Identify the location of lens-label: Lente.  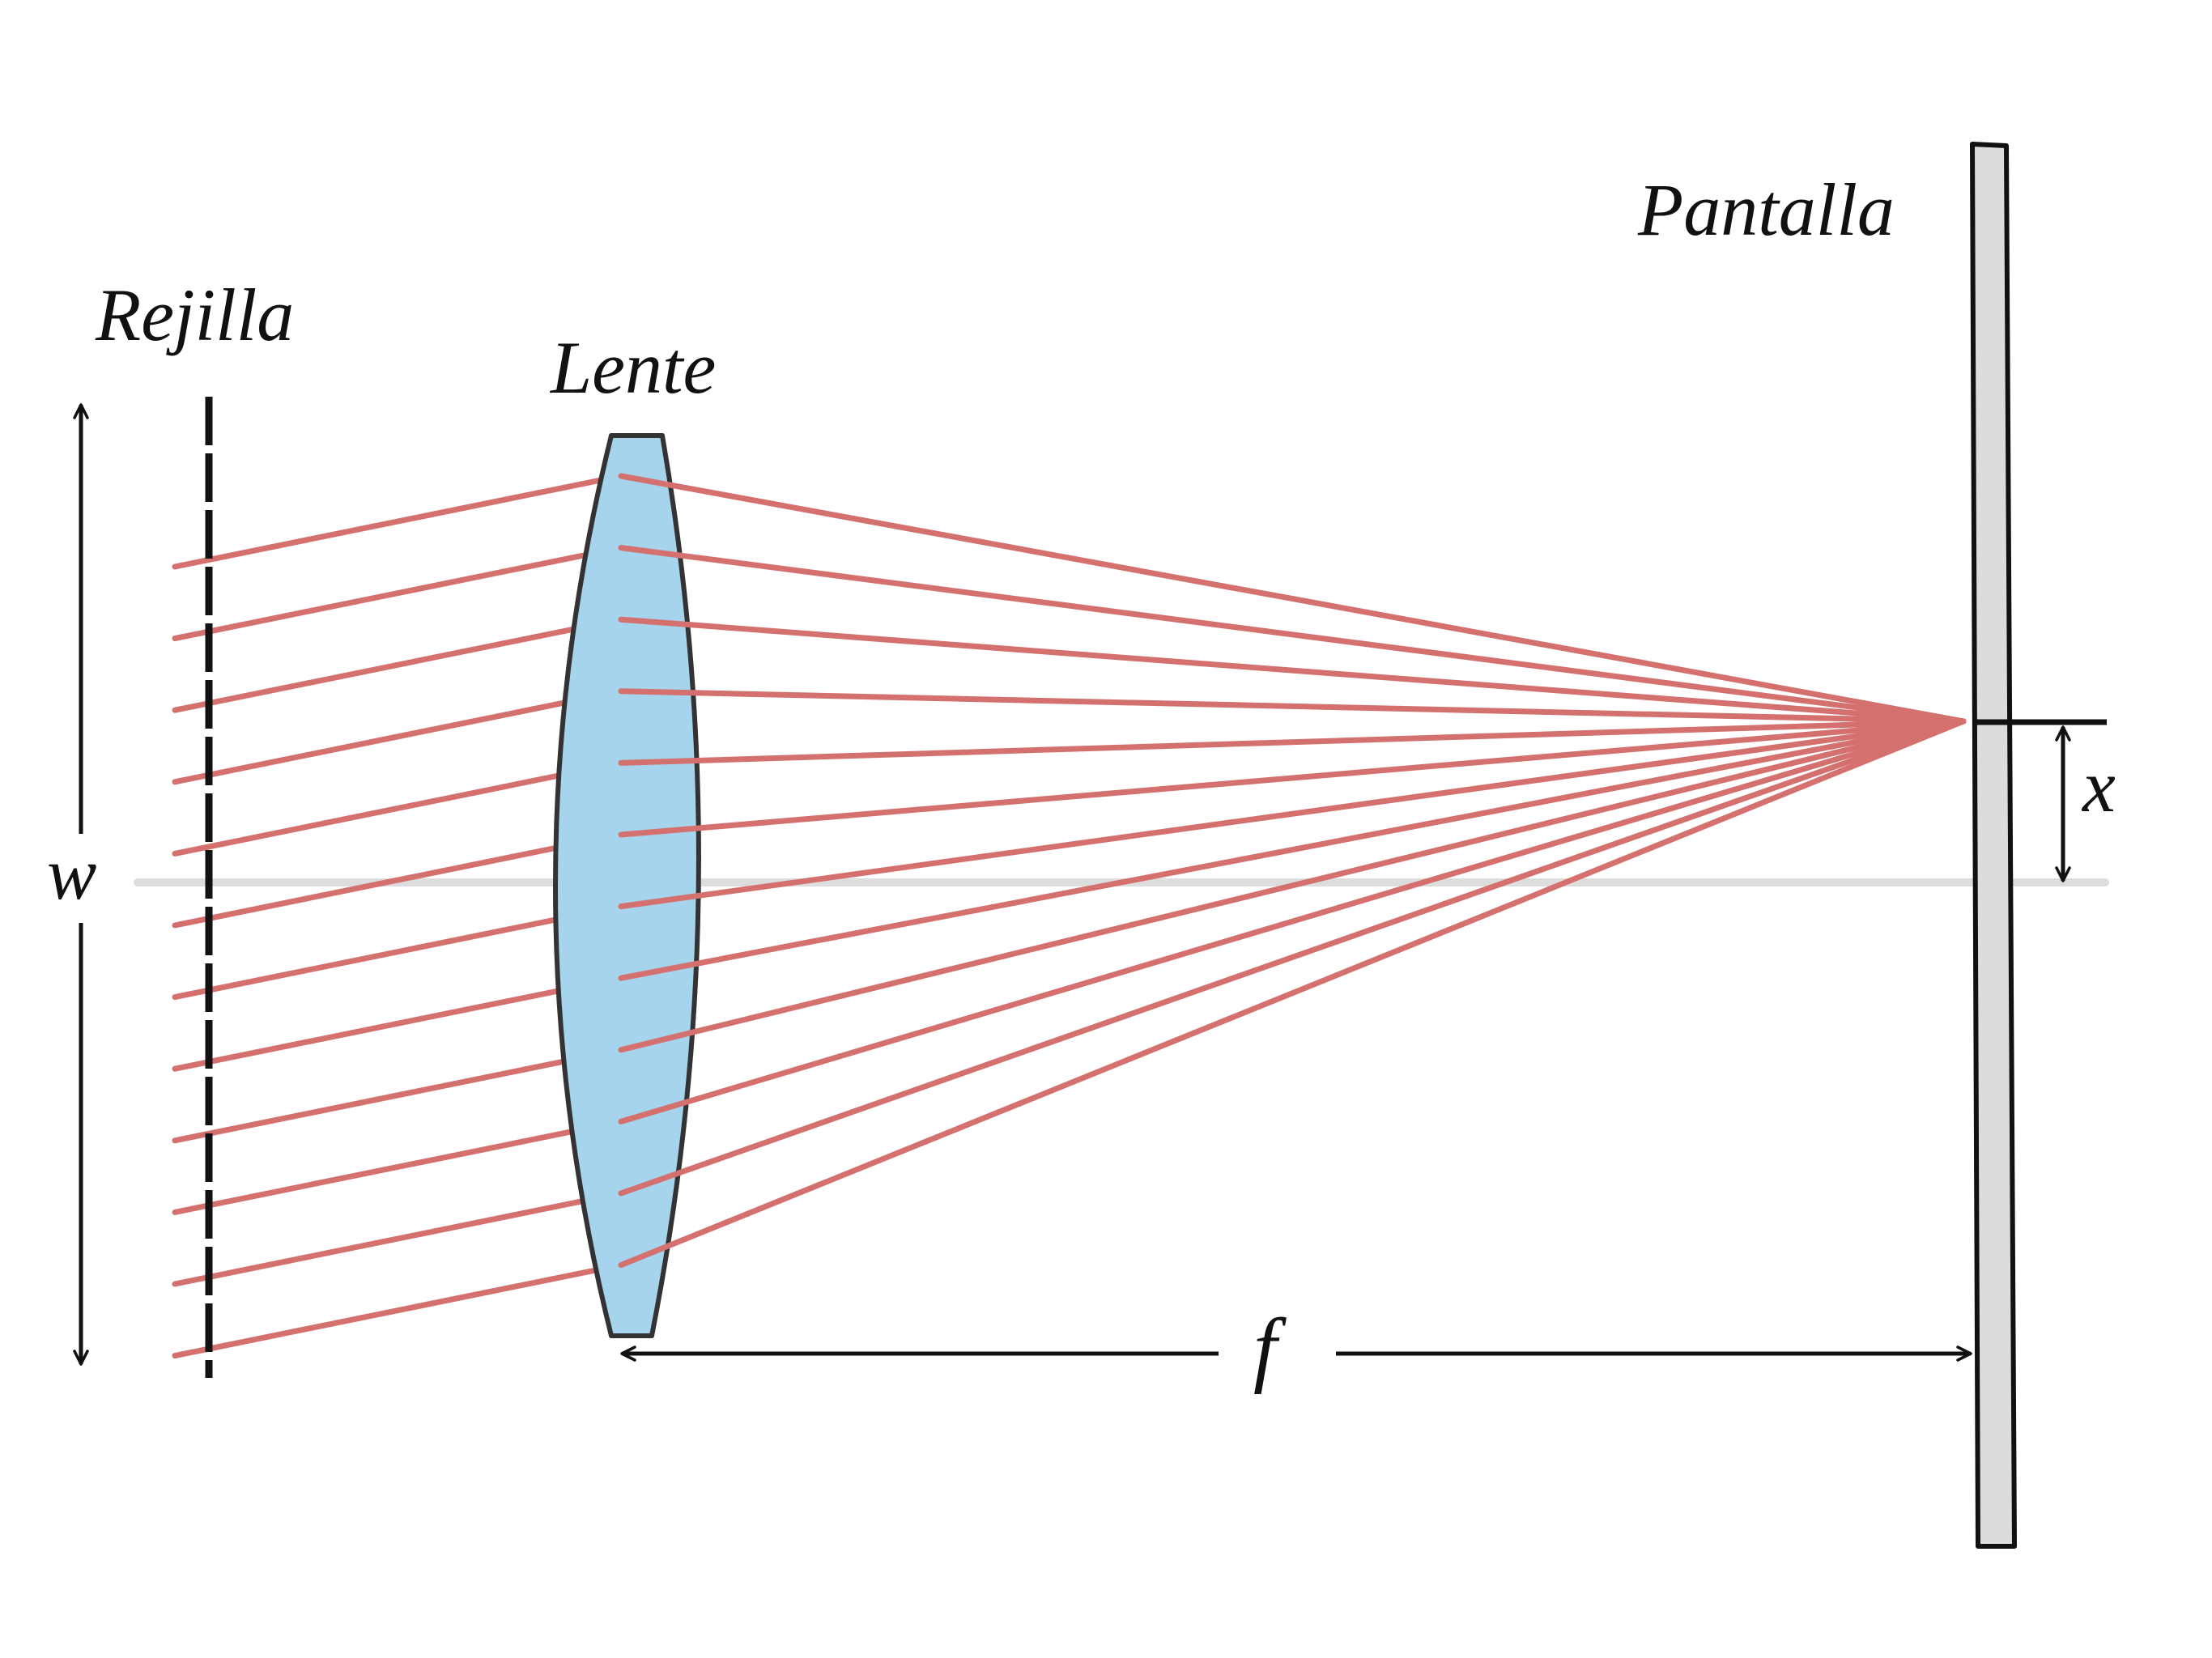
(632, 367).